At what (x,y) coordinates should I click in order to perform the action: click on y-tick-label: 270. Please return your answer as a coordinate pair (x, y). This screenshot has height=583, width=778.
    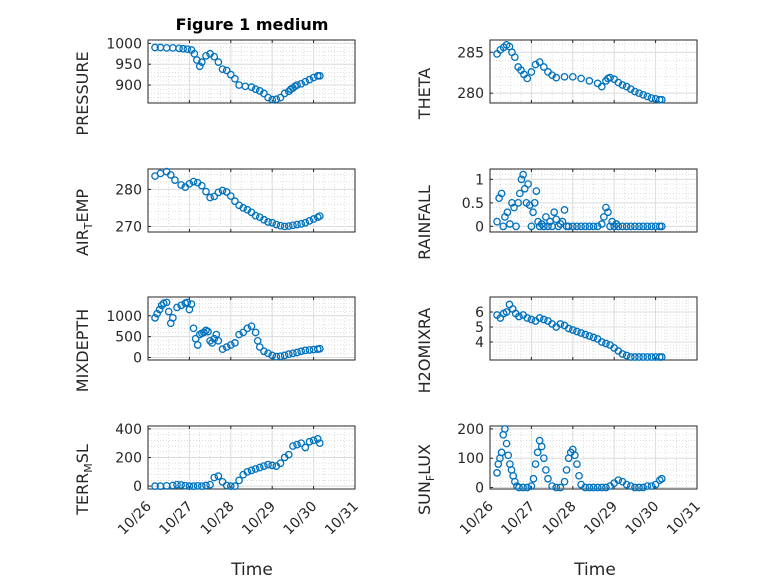
    Looking at the image, I should click on (128, 227).